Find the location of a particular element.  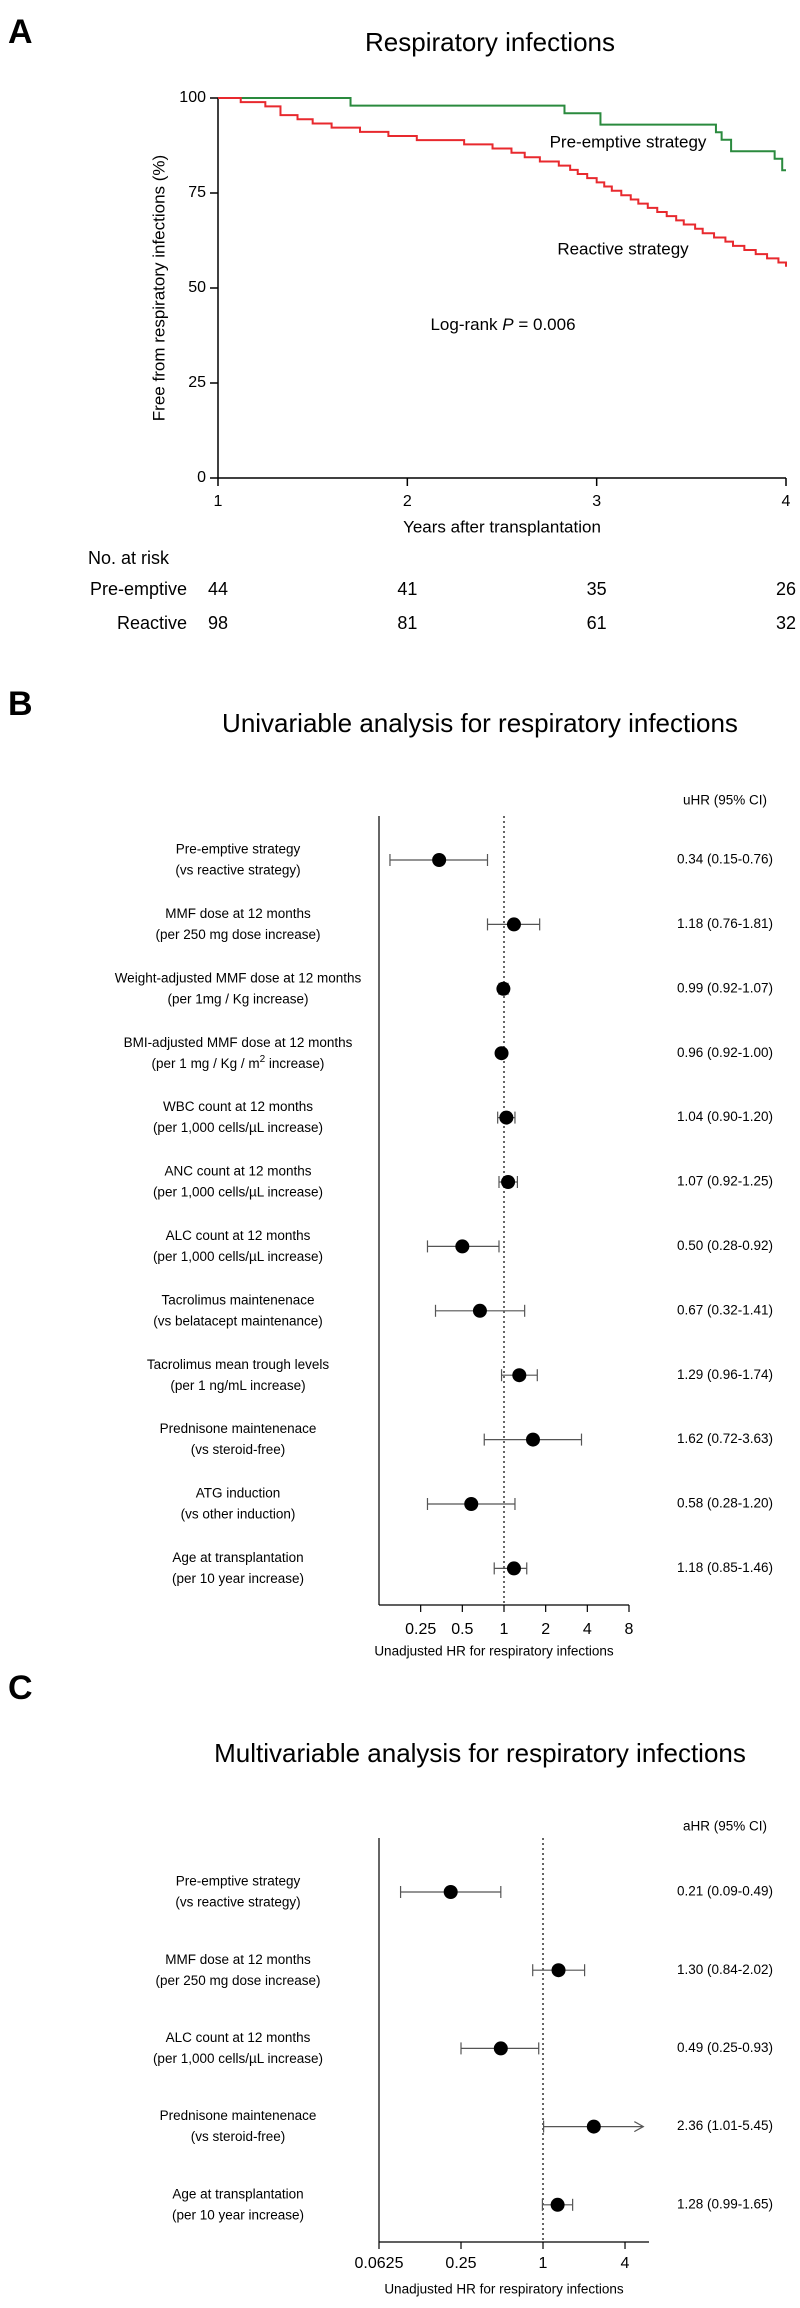

row-label: Prednisone maintenenace is located at coordinates (238, 2115).